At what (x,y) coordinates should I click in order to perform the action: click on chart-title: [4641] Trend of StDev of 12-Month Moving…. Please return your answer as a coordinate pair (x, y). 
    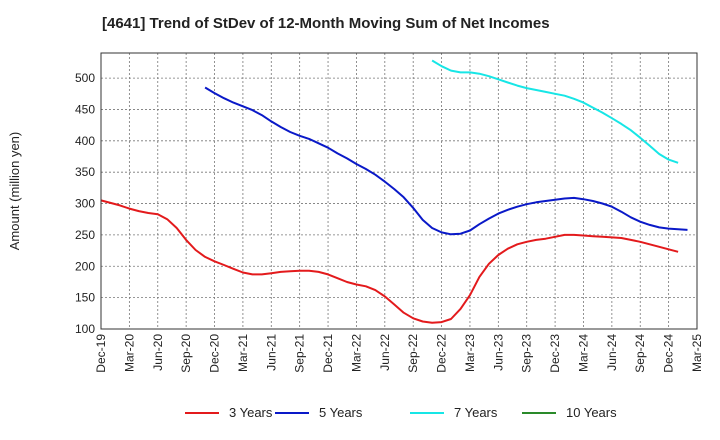
    Looking at the image, I should click on (326, 23).